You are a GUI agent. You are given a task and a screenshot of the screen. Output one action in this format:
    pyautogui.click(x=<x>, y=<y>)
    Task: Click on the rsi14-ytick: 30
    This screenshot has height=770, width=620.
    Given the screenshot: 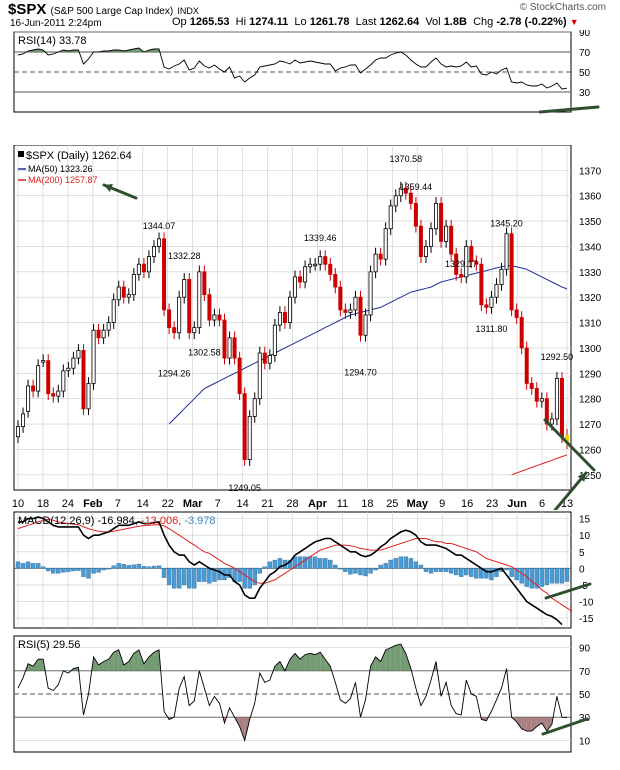 What is the action you would take?
    pyautogui.click(x=585, y=93)
    